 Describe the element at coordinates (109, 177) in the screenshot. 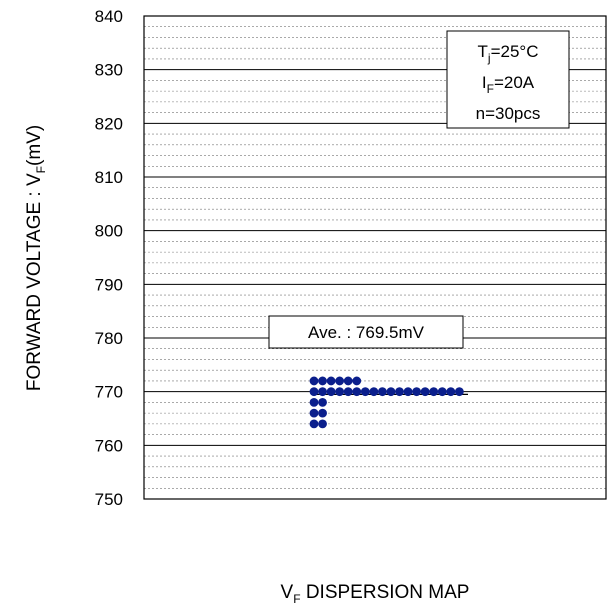

I see `y-tick-label: 810` at that location.